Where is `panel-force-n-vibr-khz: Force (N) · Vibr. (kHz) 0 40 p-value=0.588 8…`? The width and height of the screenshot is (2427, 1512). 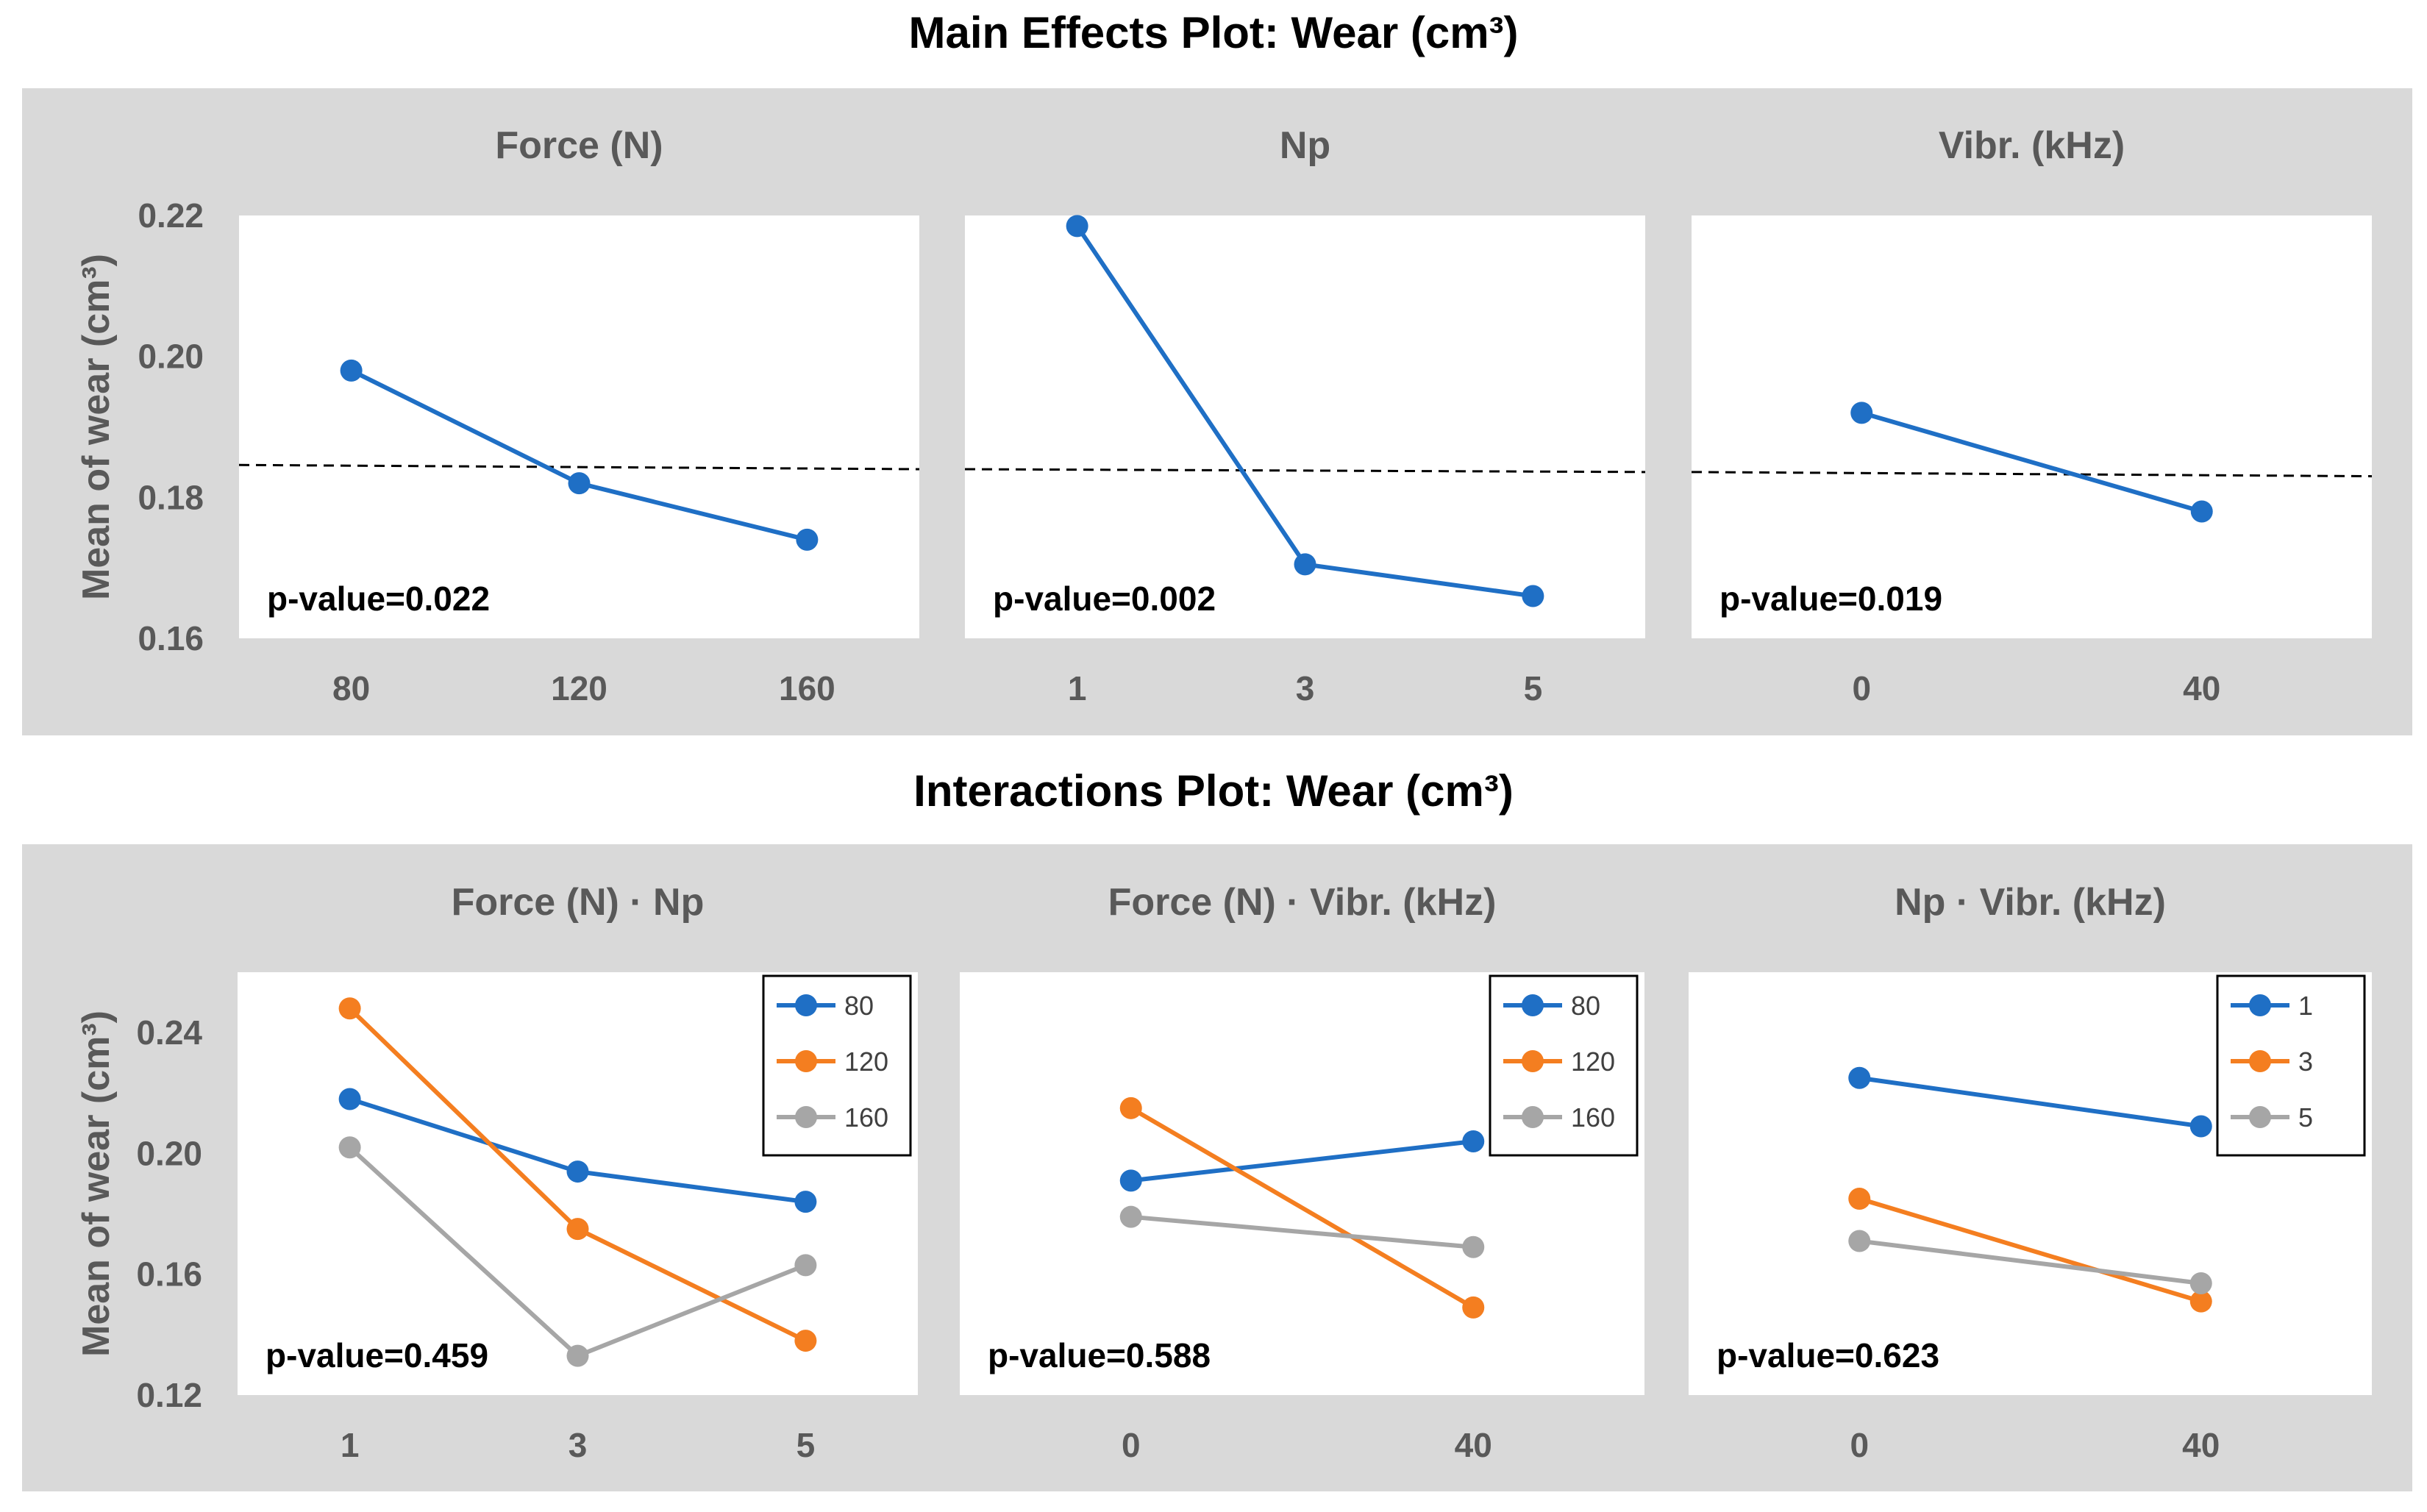 panel-force-n-vibr-khz: Force (N) · Vibr. (kHz) 0 40 p-value=0.588 8… is located at coordinates (1302, 1172).